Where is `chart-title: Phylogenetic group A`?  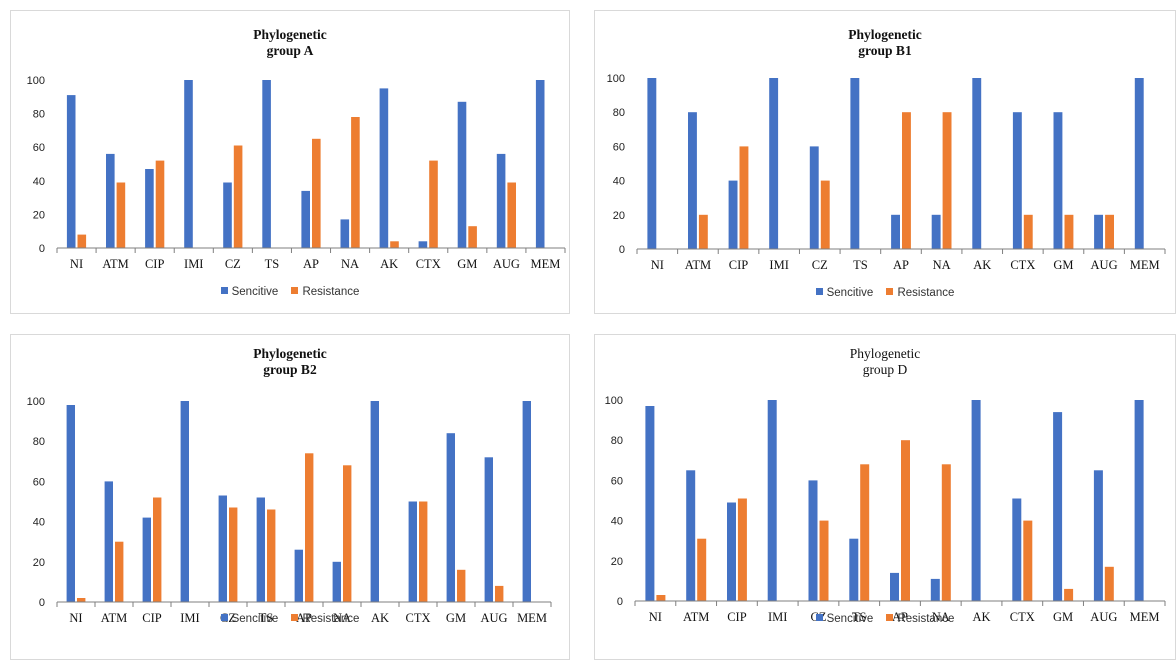 chart-title: Phylogenetic group A is located at coordinates (290, 43).